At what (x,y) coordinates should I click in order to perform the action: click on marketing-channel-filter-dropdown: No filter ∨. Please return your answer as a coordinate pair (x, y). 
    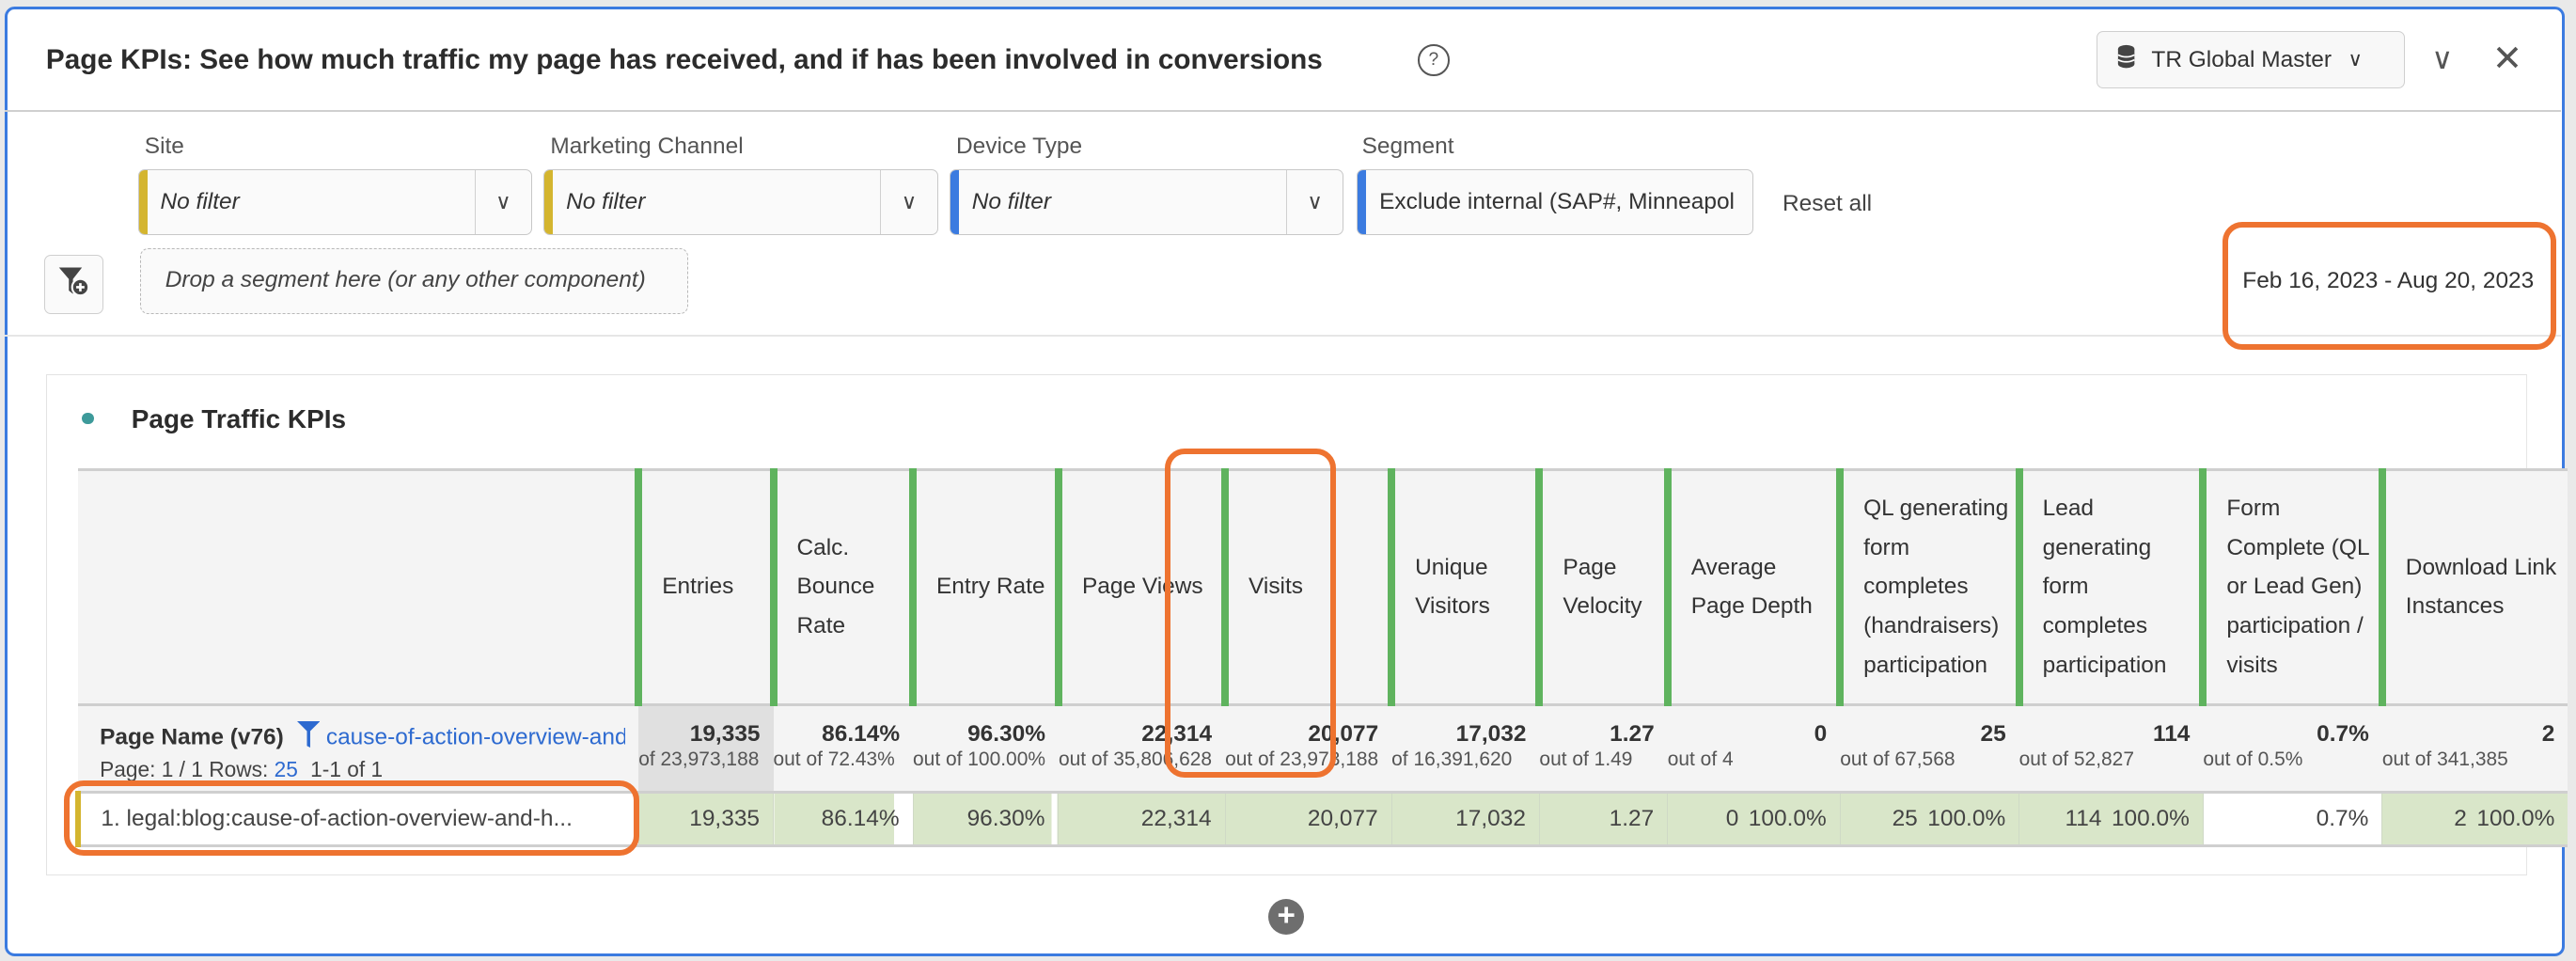
    Looking at the image, I should click on (741, 201).